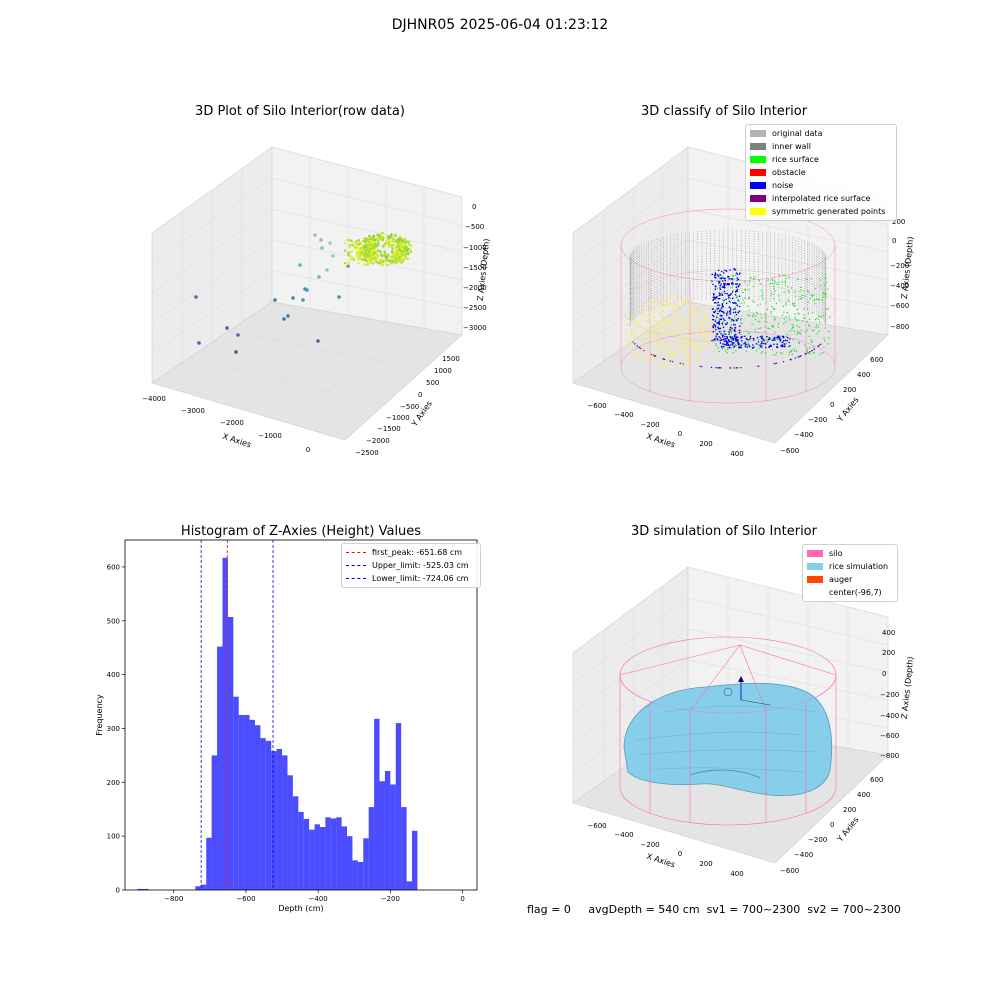  I want to click on raw-rice-cluster, so click(378, 249).